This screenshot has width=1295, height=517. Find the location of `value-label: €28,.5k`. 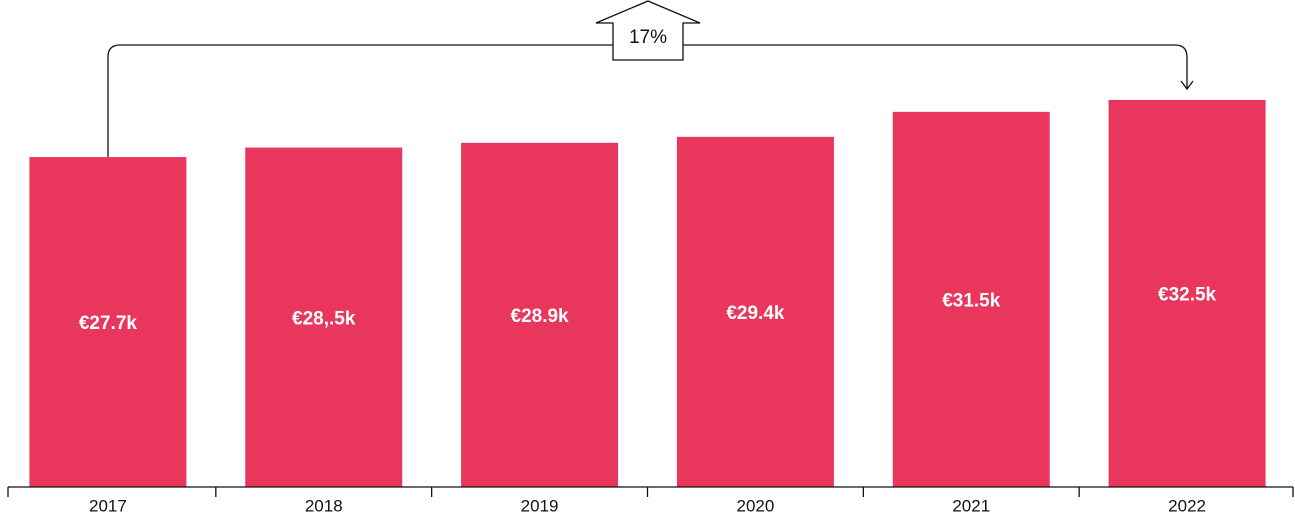

value-label: €28,.5k is located at coordinates (324, 318).